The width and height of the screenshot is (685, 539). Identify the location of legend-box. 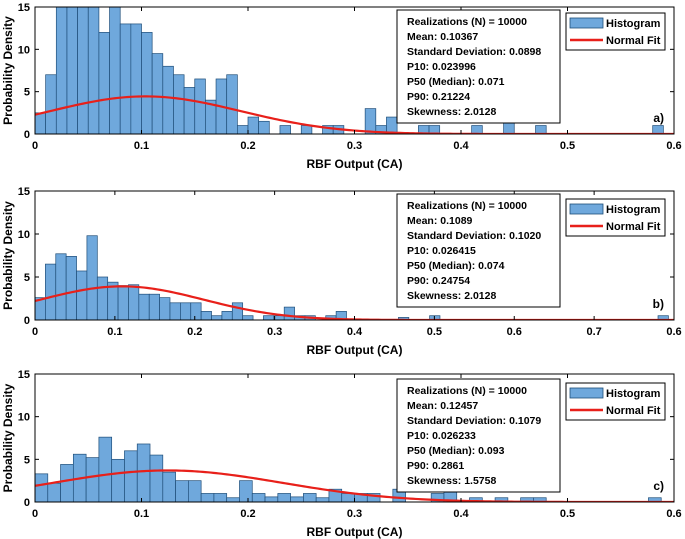
(615, 31).